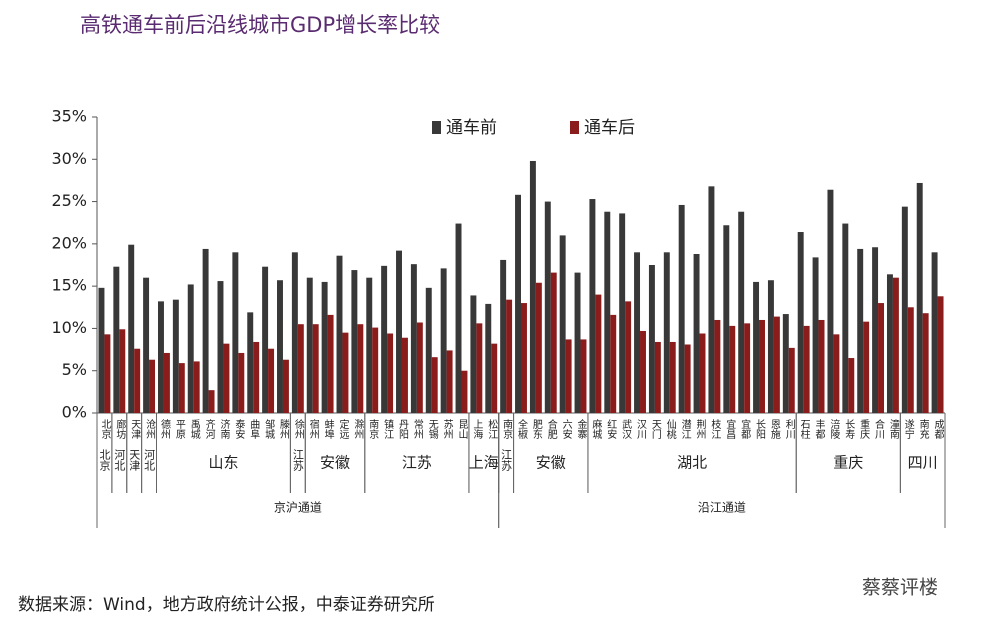  I want to click on group-label: 重庆, so click(848, 463).